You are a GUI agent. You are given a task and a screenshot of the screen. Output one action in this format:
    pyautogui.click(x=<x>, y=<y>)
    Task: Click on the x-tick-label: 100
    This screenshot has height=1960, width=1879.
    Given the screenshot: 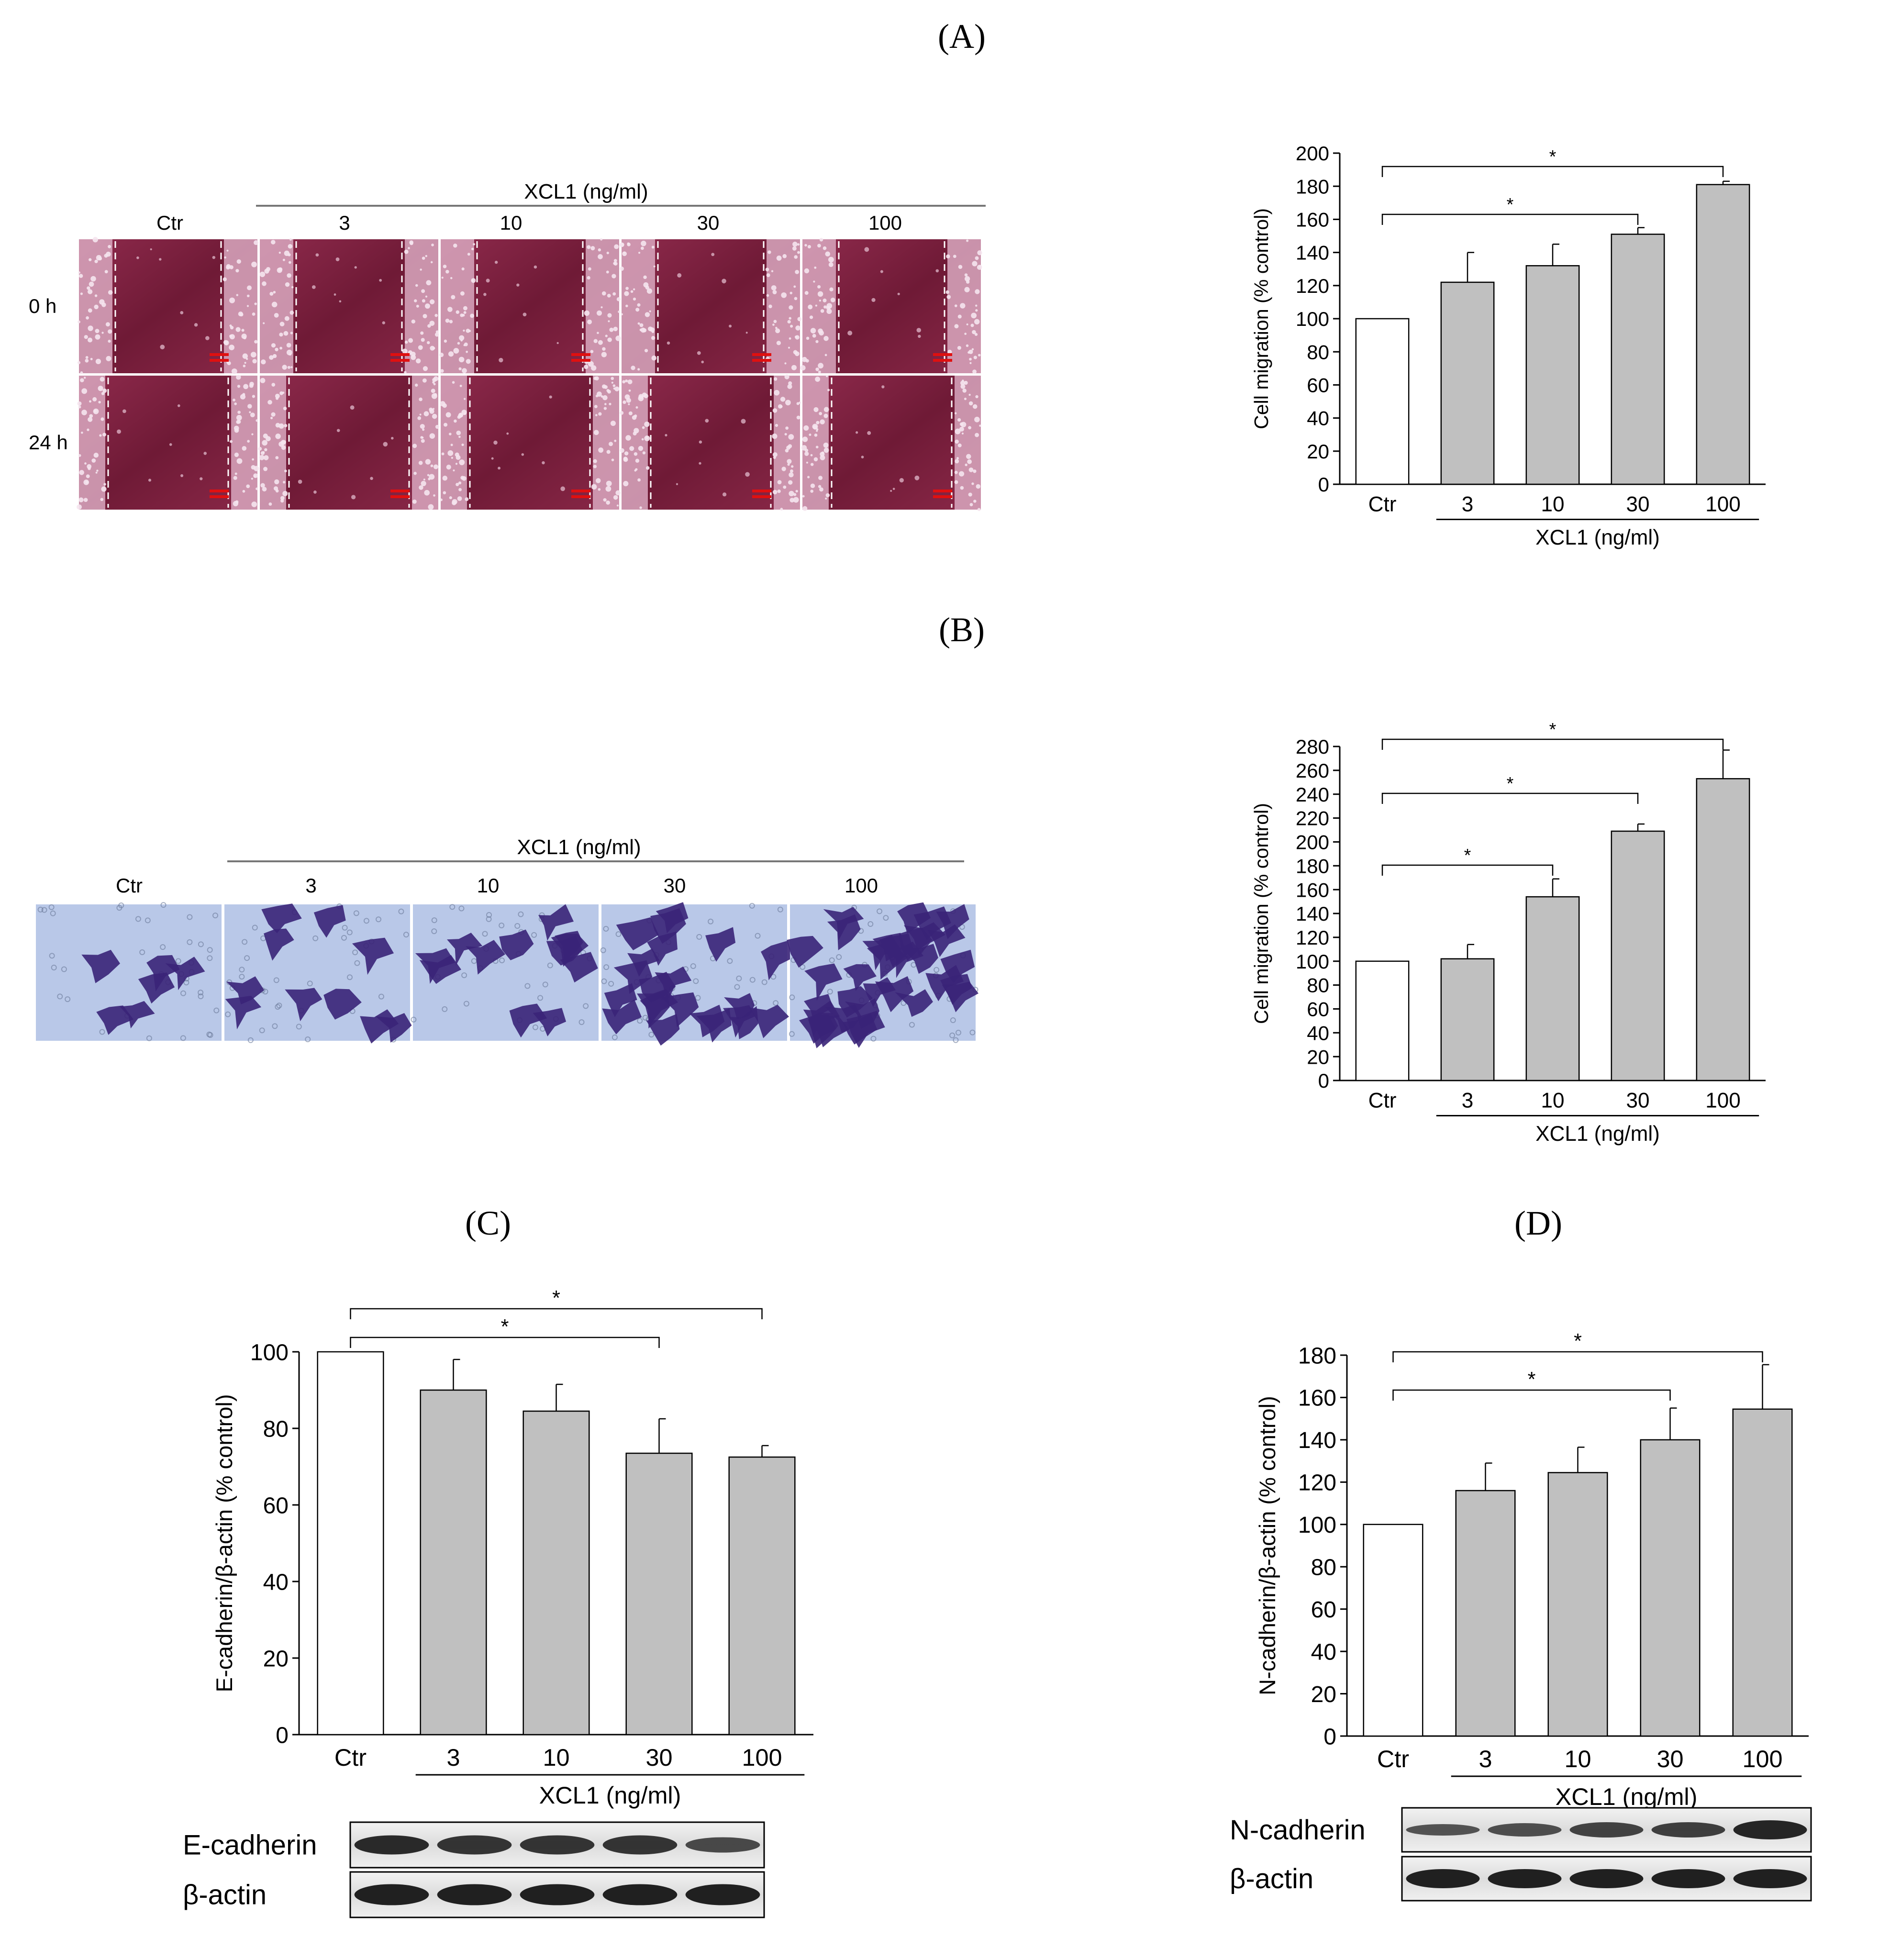 What is the action you would take?
    pyautogui.click(x=1723, y=504)
    